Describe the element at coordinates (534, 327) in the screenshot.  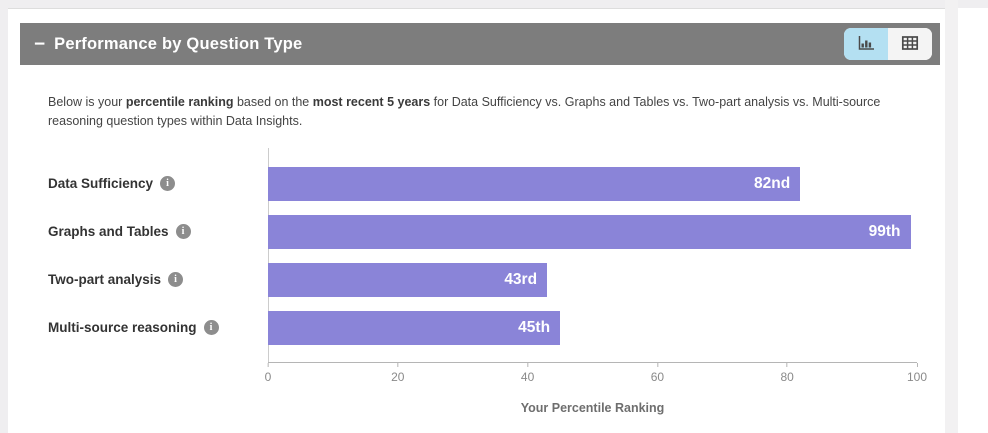
I see `bar-value-label: 45th` at that location.